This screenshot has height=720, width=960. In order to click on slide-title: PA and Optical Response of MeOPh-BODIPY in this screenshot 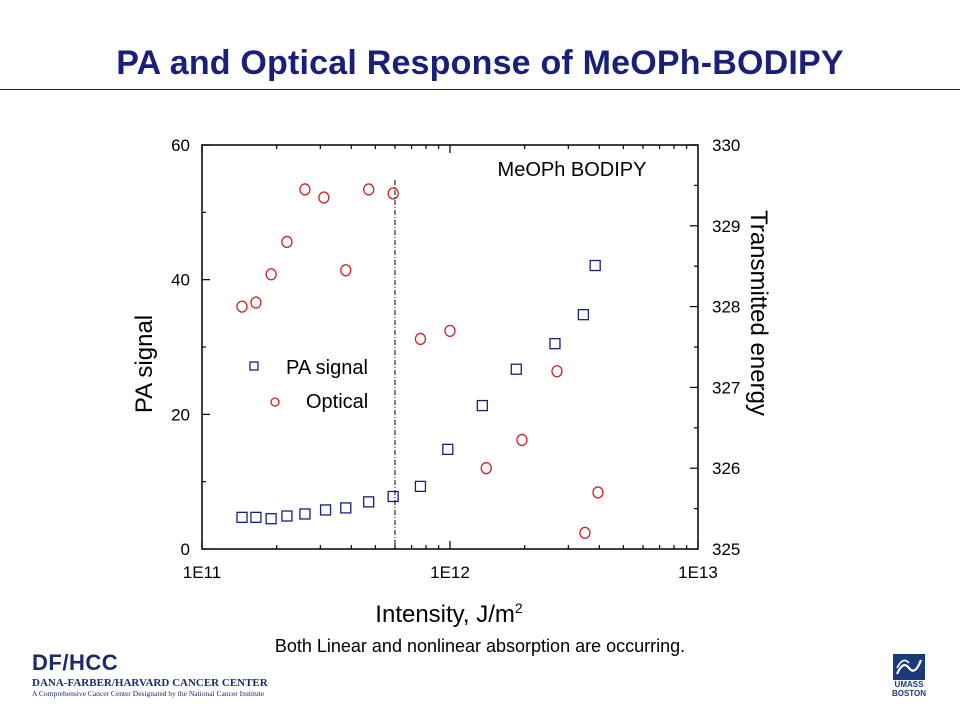, I will do `click(480, 63)`.